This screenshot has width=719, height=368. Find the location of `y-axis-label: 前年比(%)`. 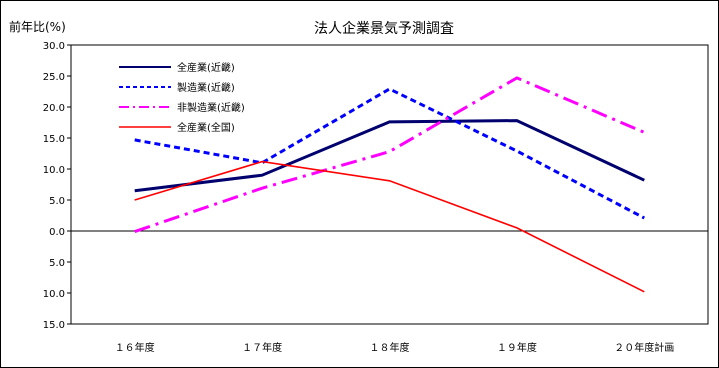

y-axis-label: 前年比(%) is located at coordinates (37, 26).